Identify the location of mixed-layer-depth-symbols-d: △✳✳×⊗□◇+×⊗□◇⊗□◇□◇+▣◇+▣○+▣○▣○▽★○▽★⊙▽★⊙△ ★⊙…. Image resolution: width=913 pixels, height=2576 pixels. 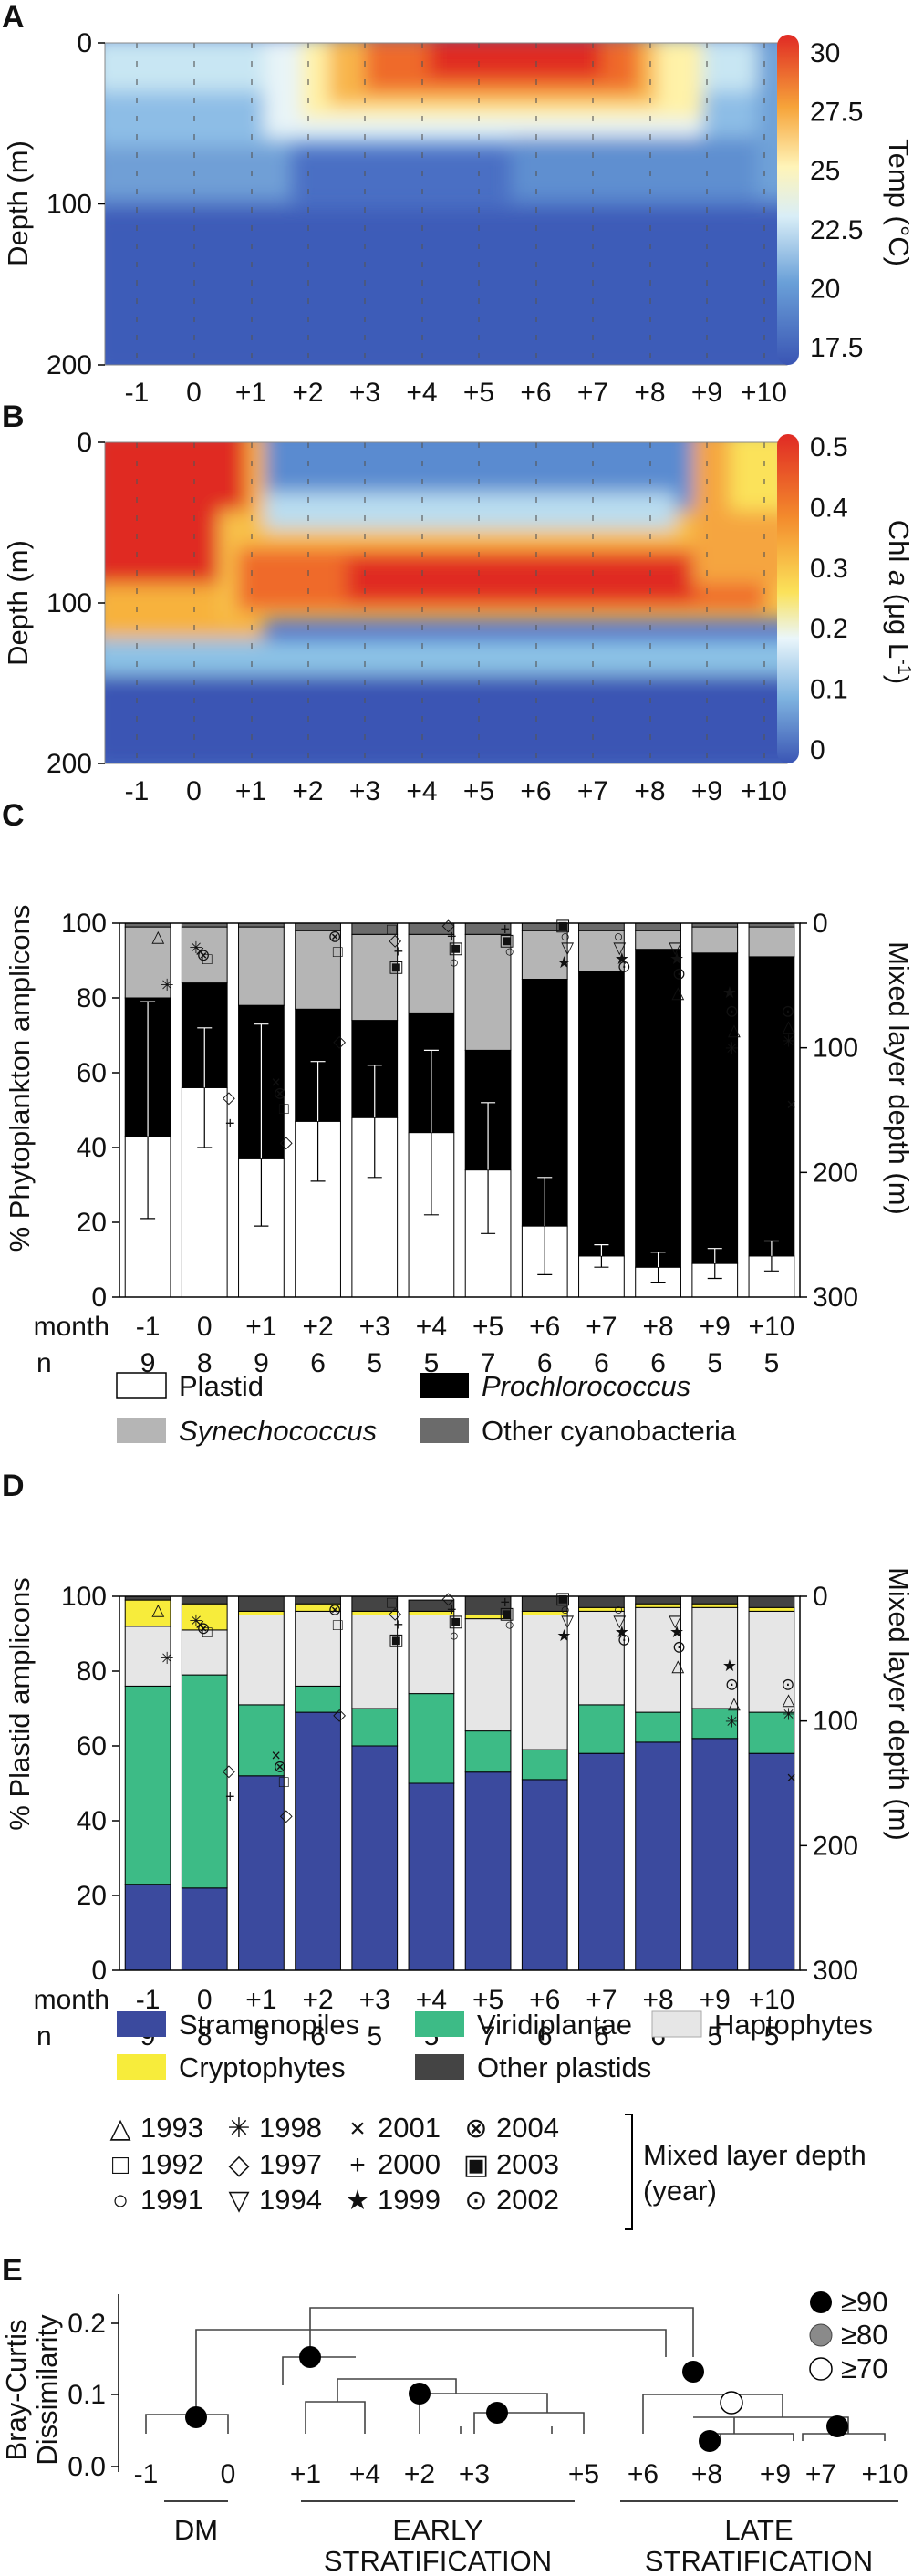
(474, 1706).